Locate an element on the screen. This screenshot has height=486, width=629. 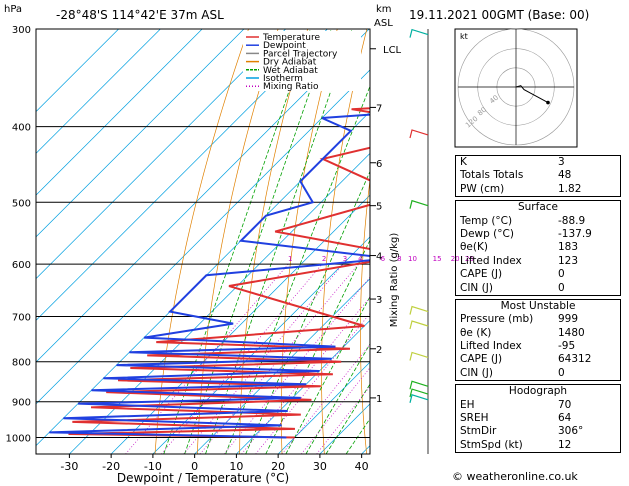
hodograph-end-point is located at coordinates (548, 102).